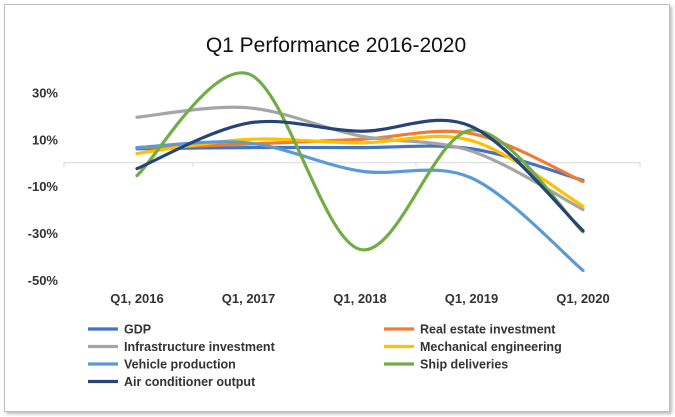  I want to click on legend-label: Vehicle production, so click(180, 365).